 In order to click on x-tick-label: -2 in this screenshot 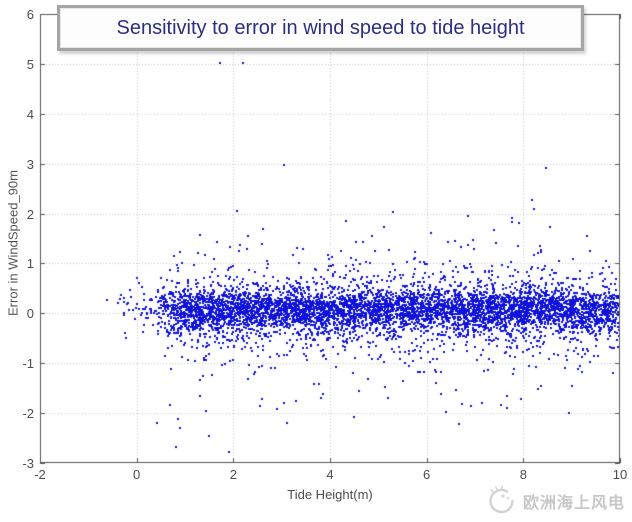, I will do `click(40, 474)`.